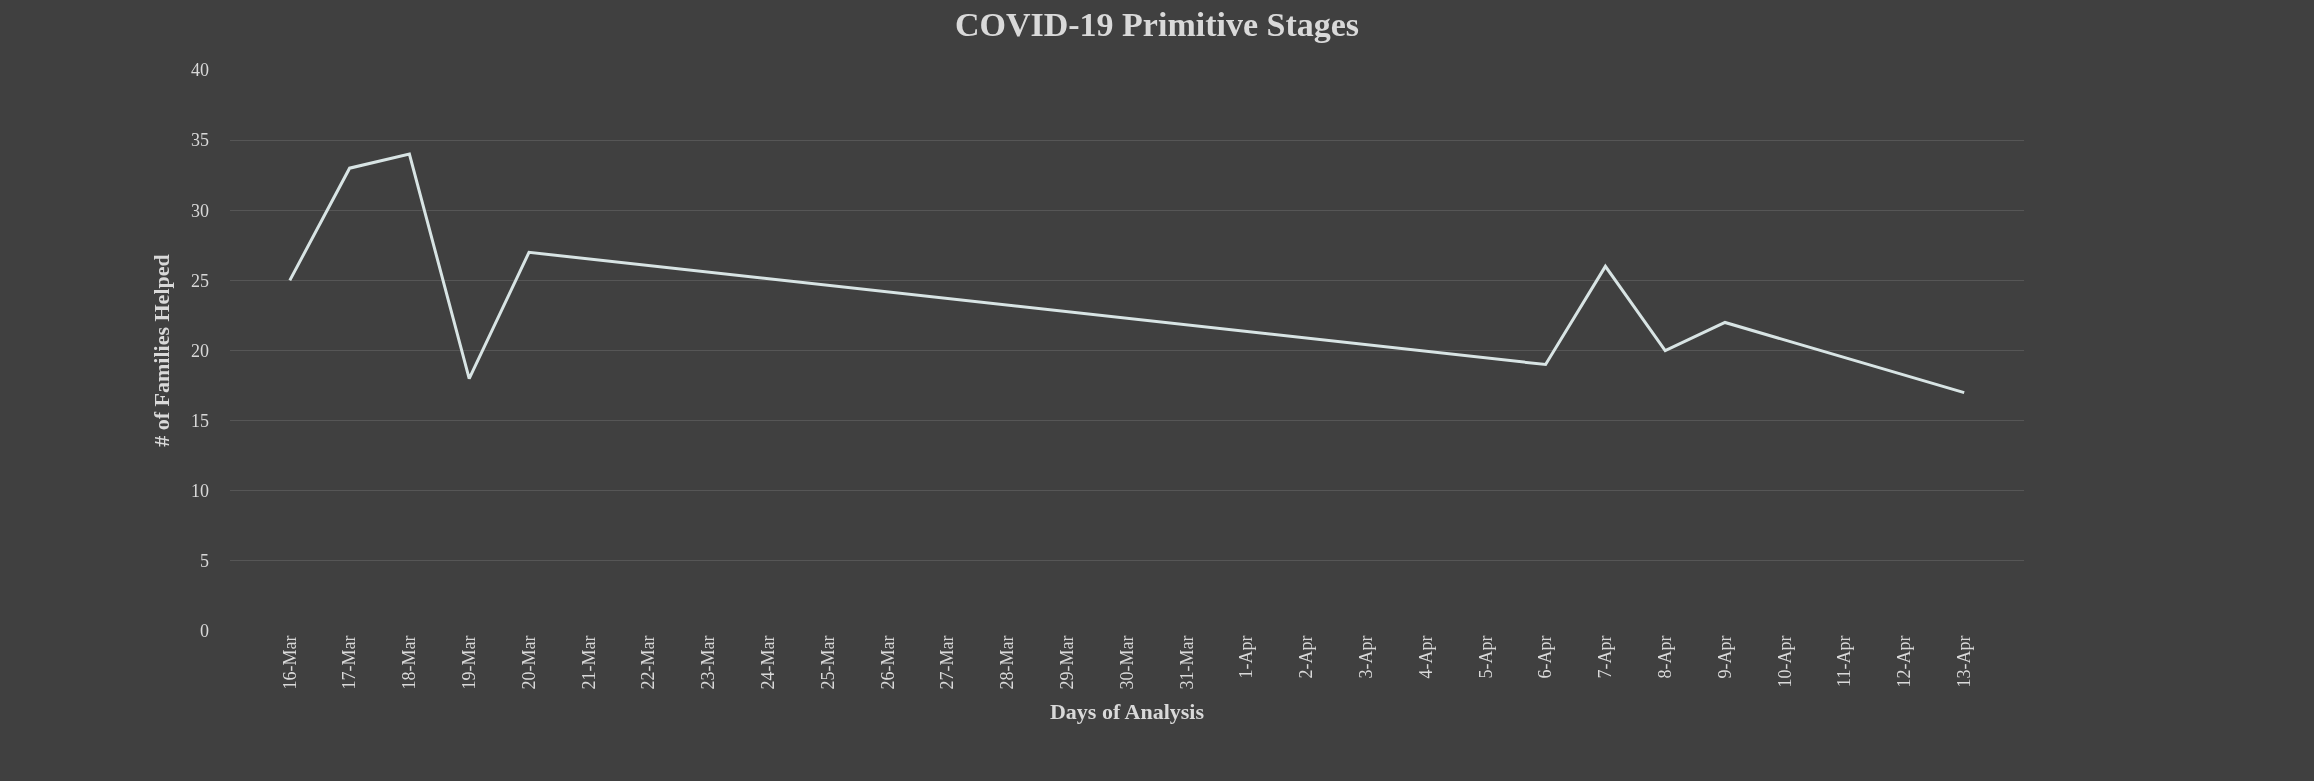  Describe the element at coordinates (1425, 657) in the screenshot. I see `x-tick-label: 4-Apr` at that location.